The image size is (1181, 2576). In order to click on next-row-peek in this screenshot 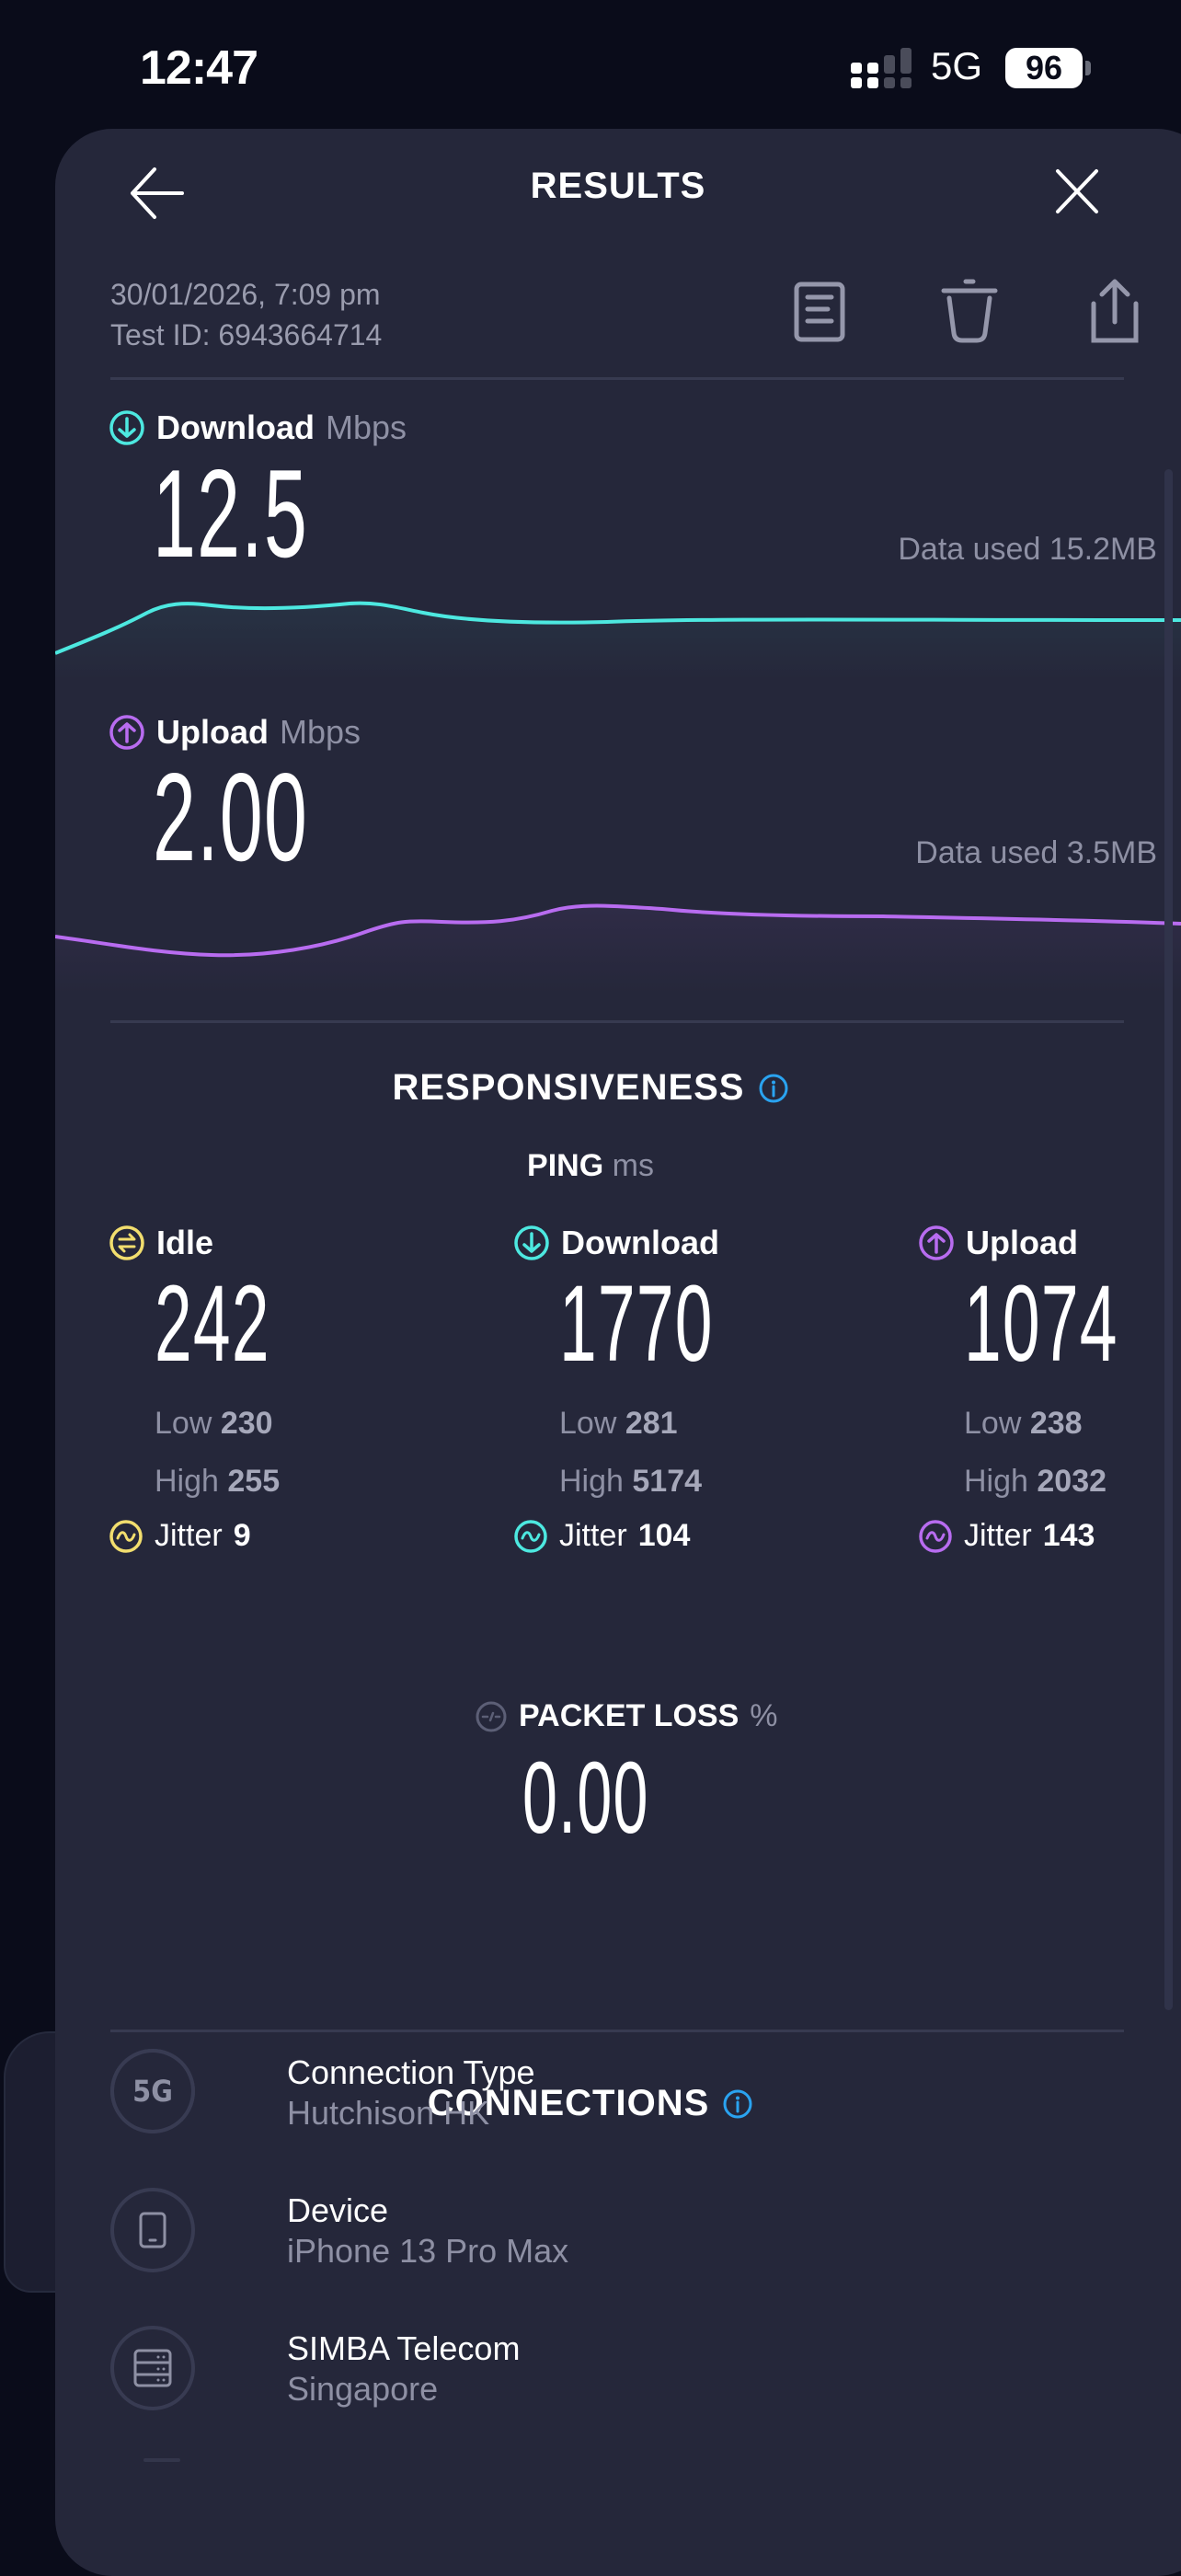, I will do `click(161, 2460)`.